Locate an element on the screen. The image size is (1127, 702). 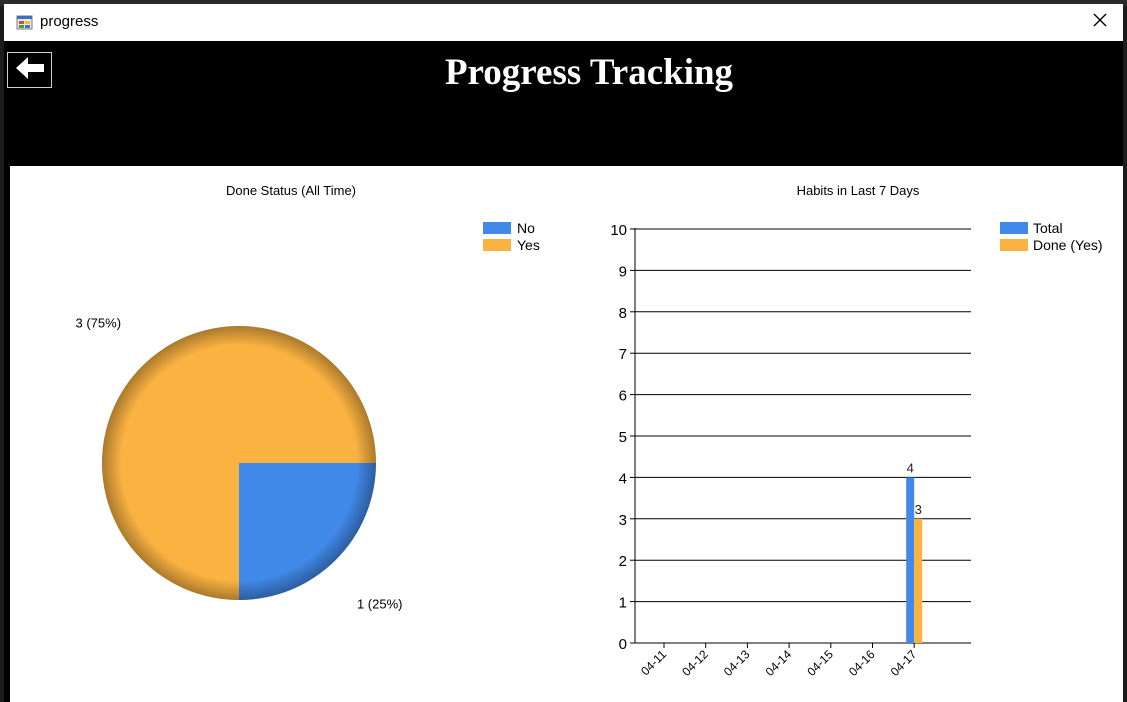
bar-y-tick-label: 6 is located at coordinates (623, 396).